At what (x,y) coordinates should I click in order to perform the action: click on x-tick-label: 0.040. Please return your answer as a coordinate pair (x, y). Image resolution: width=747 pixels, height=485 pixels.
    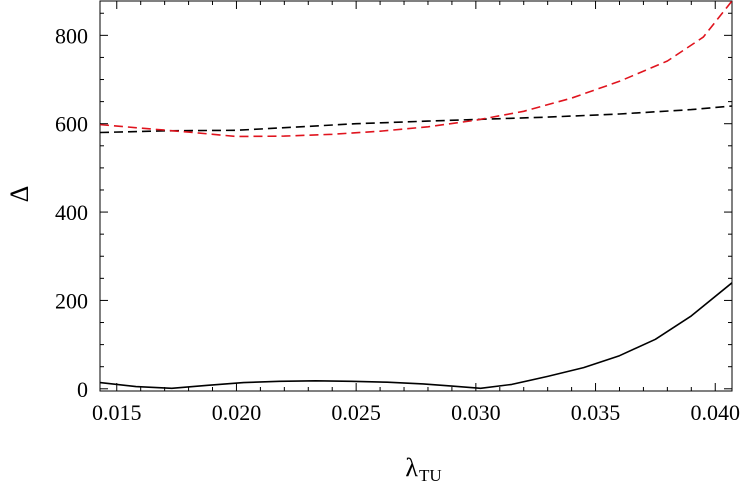
    Looking at the image, I should click on (715, 412).